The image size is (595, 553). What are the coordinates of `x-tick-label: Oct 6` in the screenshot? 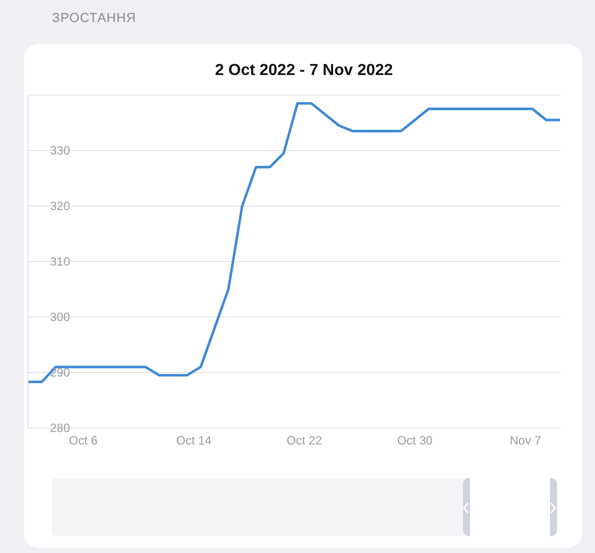 It's located at (83, 441).